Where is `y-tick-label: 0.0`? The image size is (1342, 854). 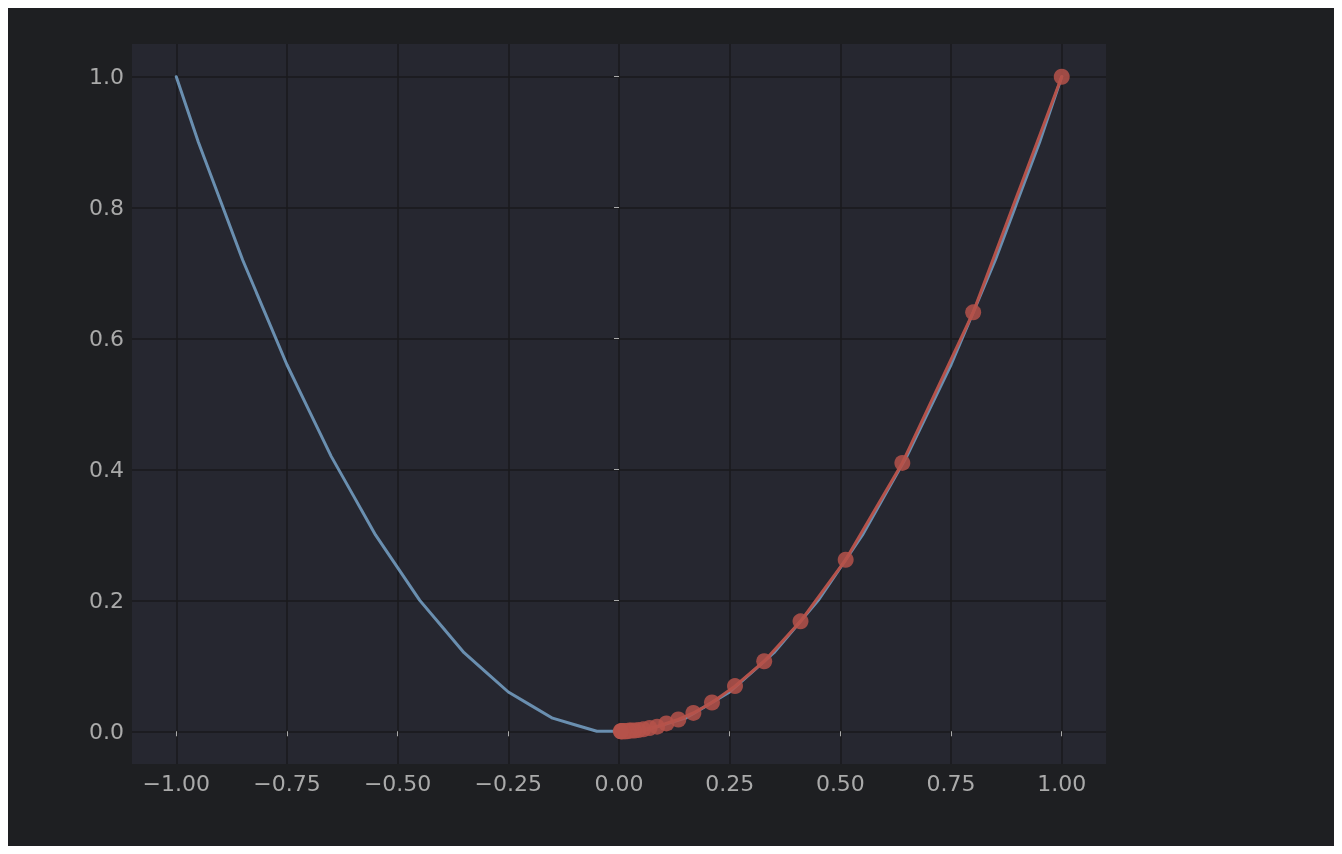
y-tick-label: 0.0 is located at coordinates (106, 731).